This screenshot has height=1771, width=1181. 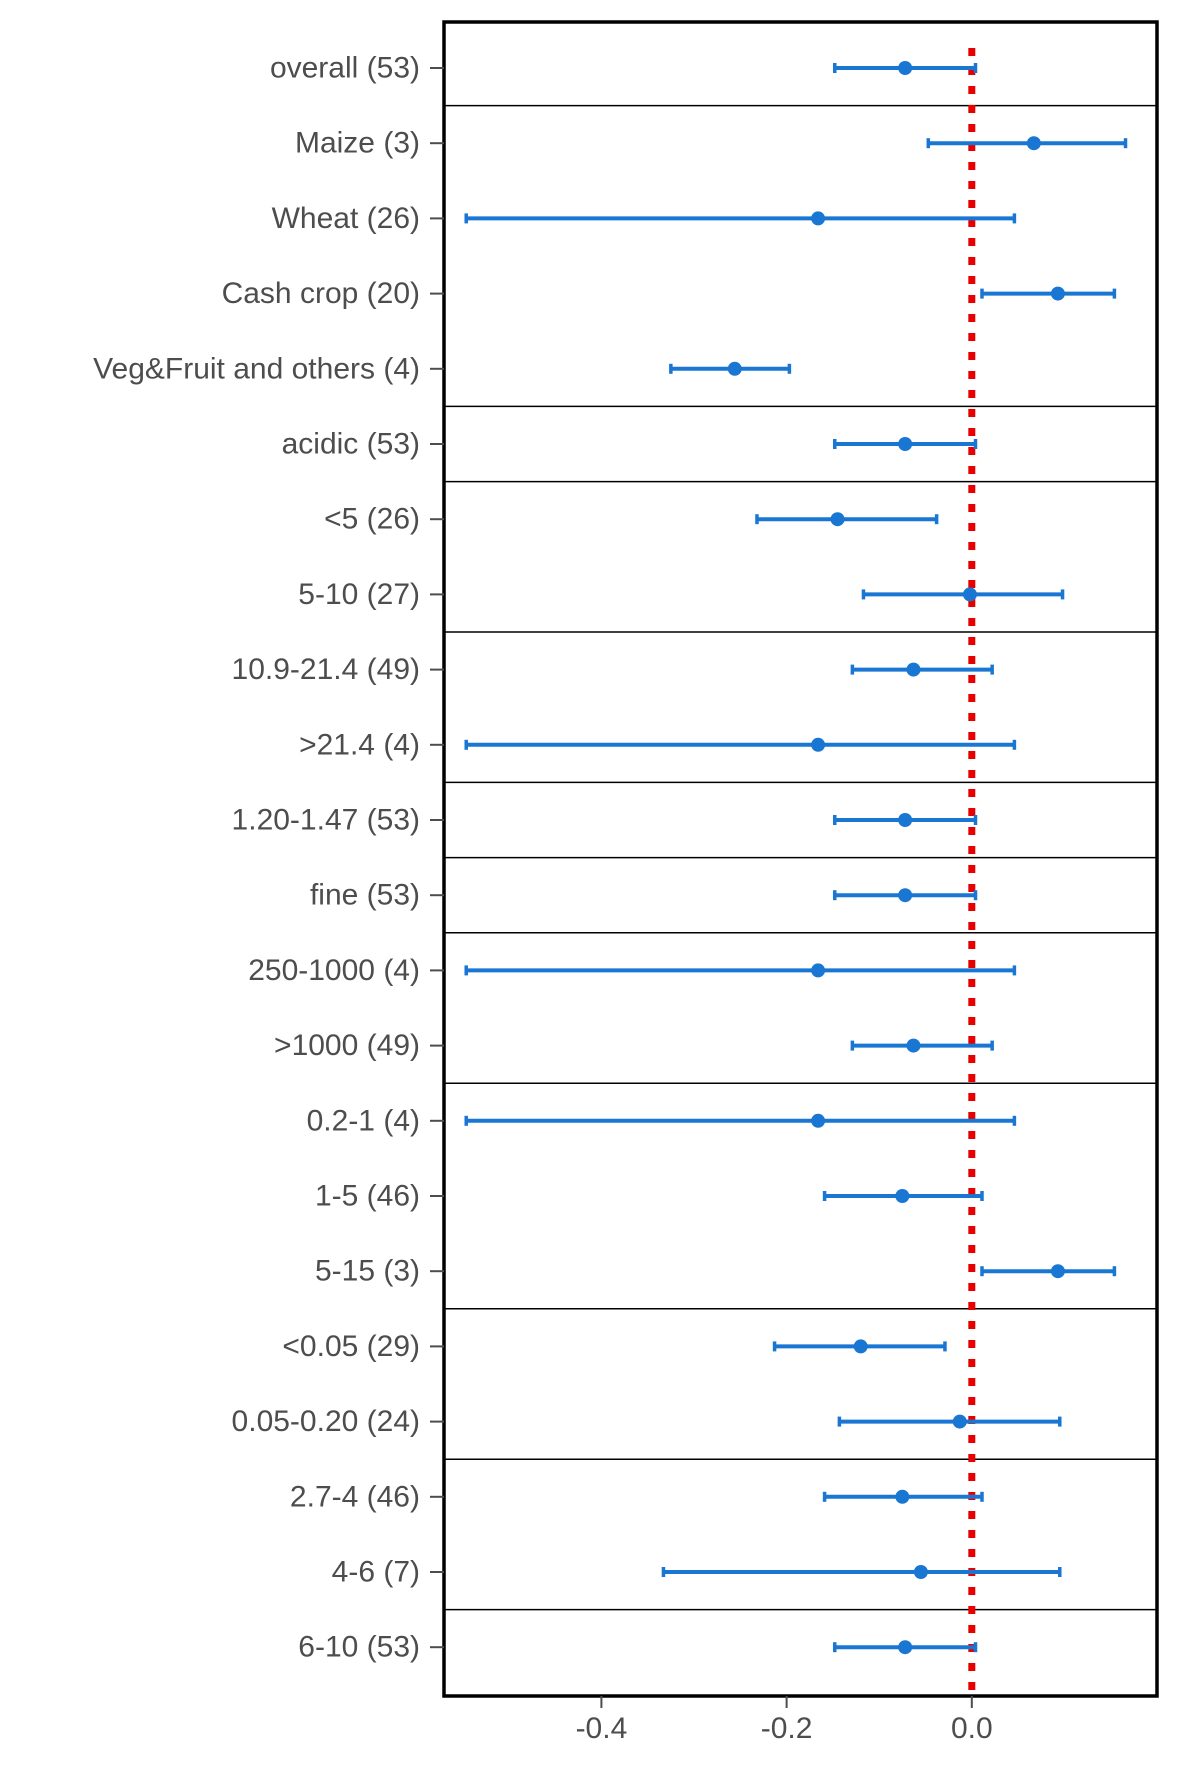 What do you see at coordinates (326, 669) in the screenshot?
I see `category-label: 10.9-21.4 (49)` at bounding box center [326, 669].